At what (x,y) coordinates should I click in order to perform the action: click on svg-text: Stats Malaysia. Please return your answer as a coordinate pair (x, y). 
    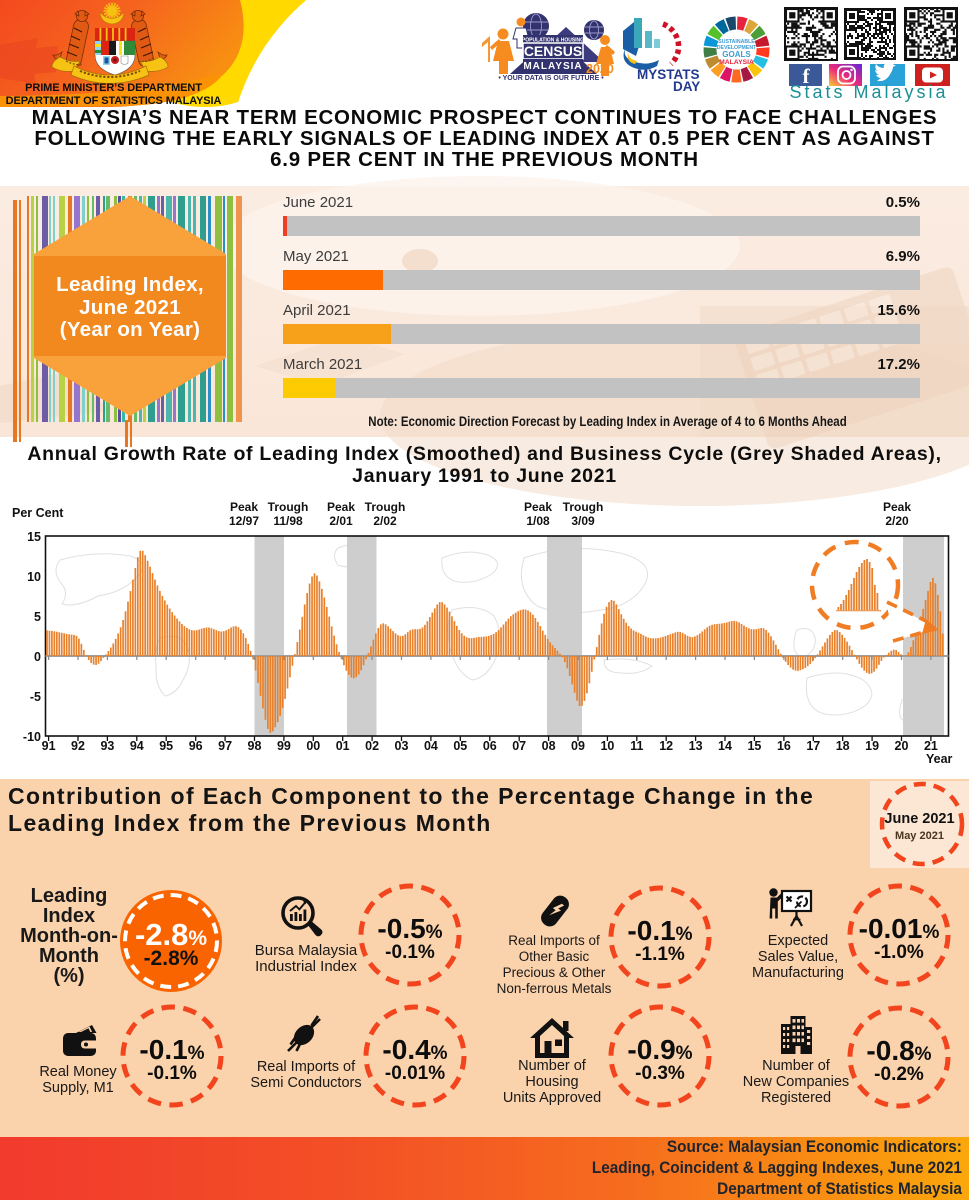
    Looking at the image, I should click on (868, 92).